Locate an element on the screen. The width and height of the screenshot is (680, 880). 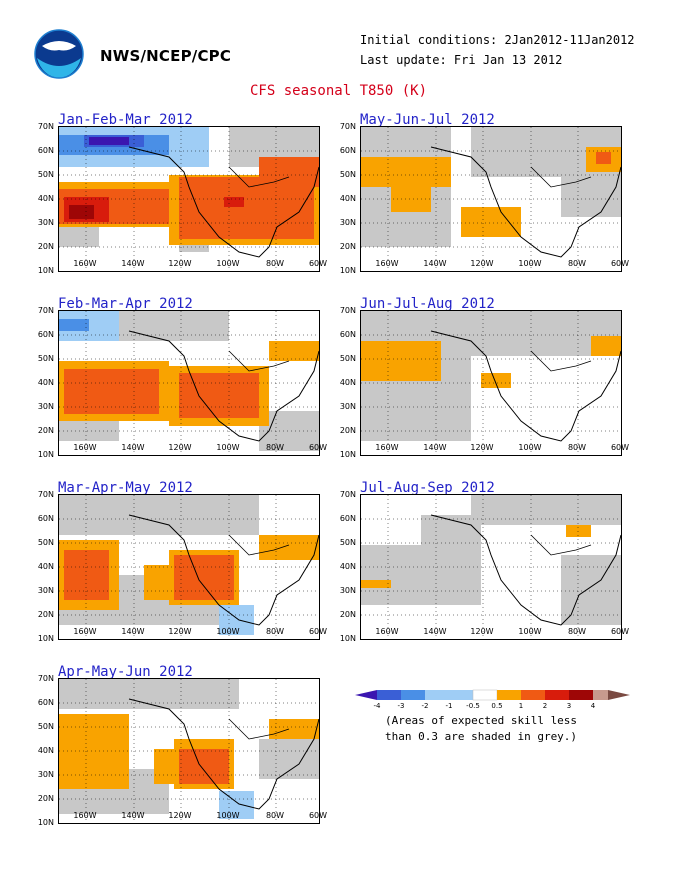
legend-tick: -1 is located at coordinates (449, 706).